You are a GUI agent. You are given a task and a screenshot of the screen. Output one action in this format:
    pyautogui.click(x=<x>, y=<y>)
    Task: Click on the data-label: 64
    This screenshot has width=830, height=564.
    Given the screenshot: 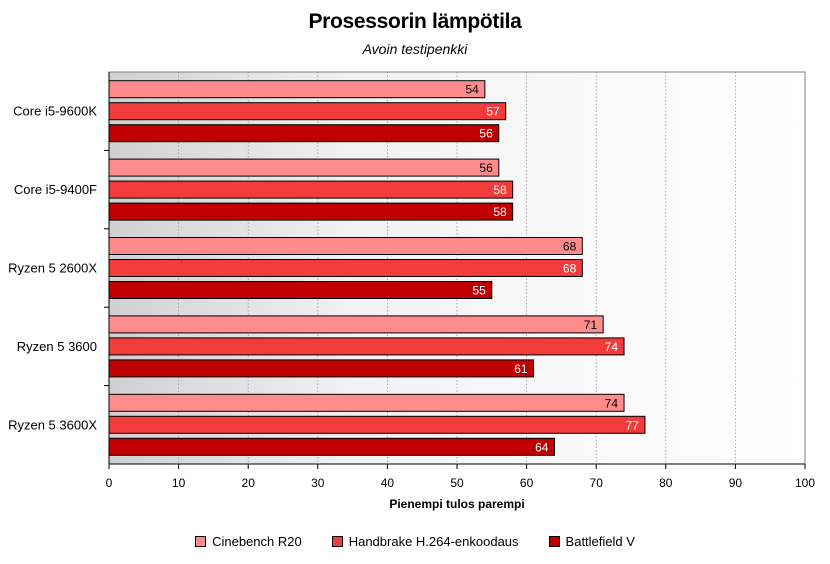 What is the action you would take?
    pyautogui.click(x=542, y=447)
    